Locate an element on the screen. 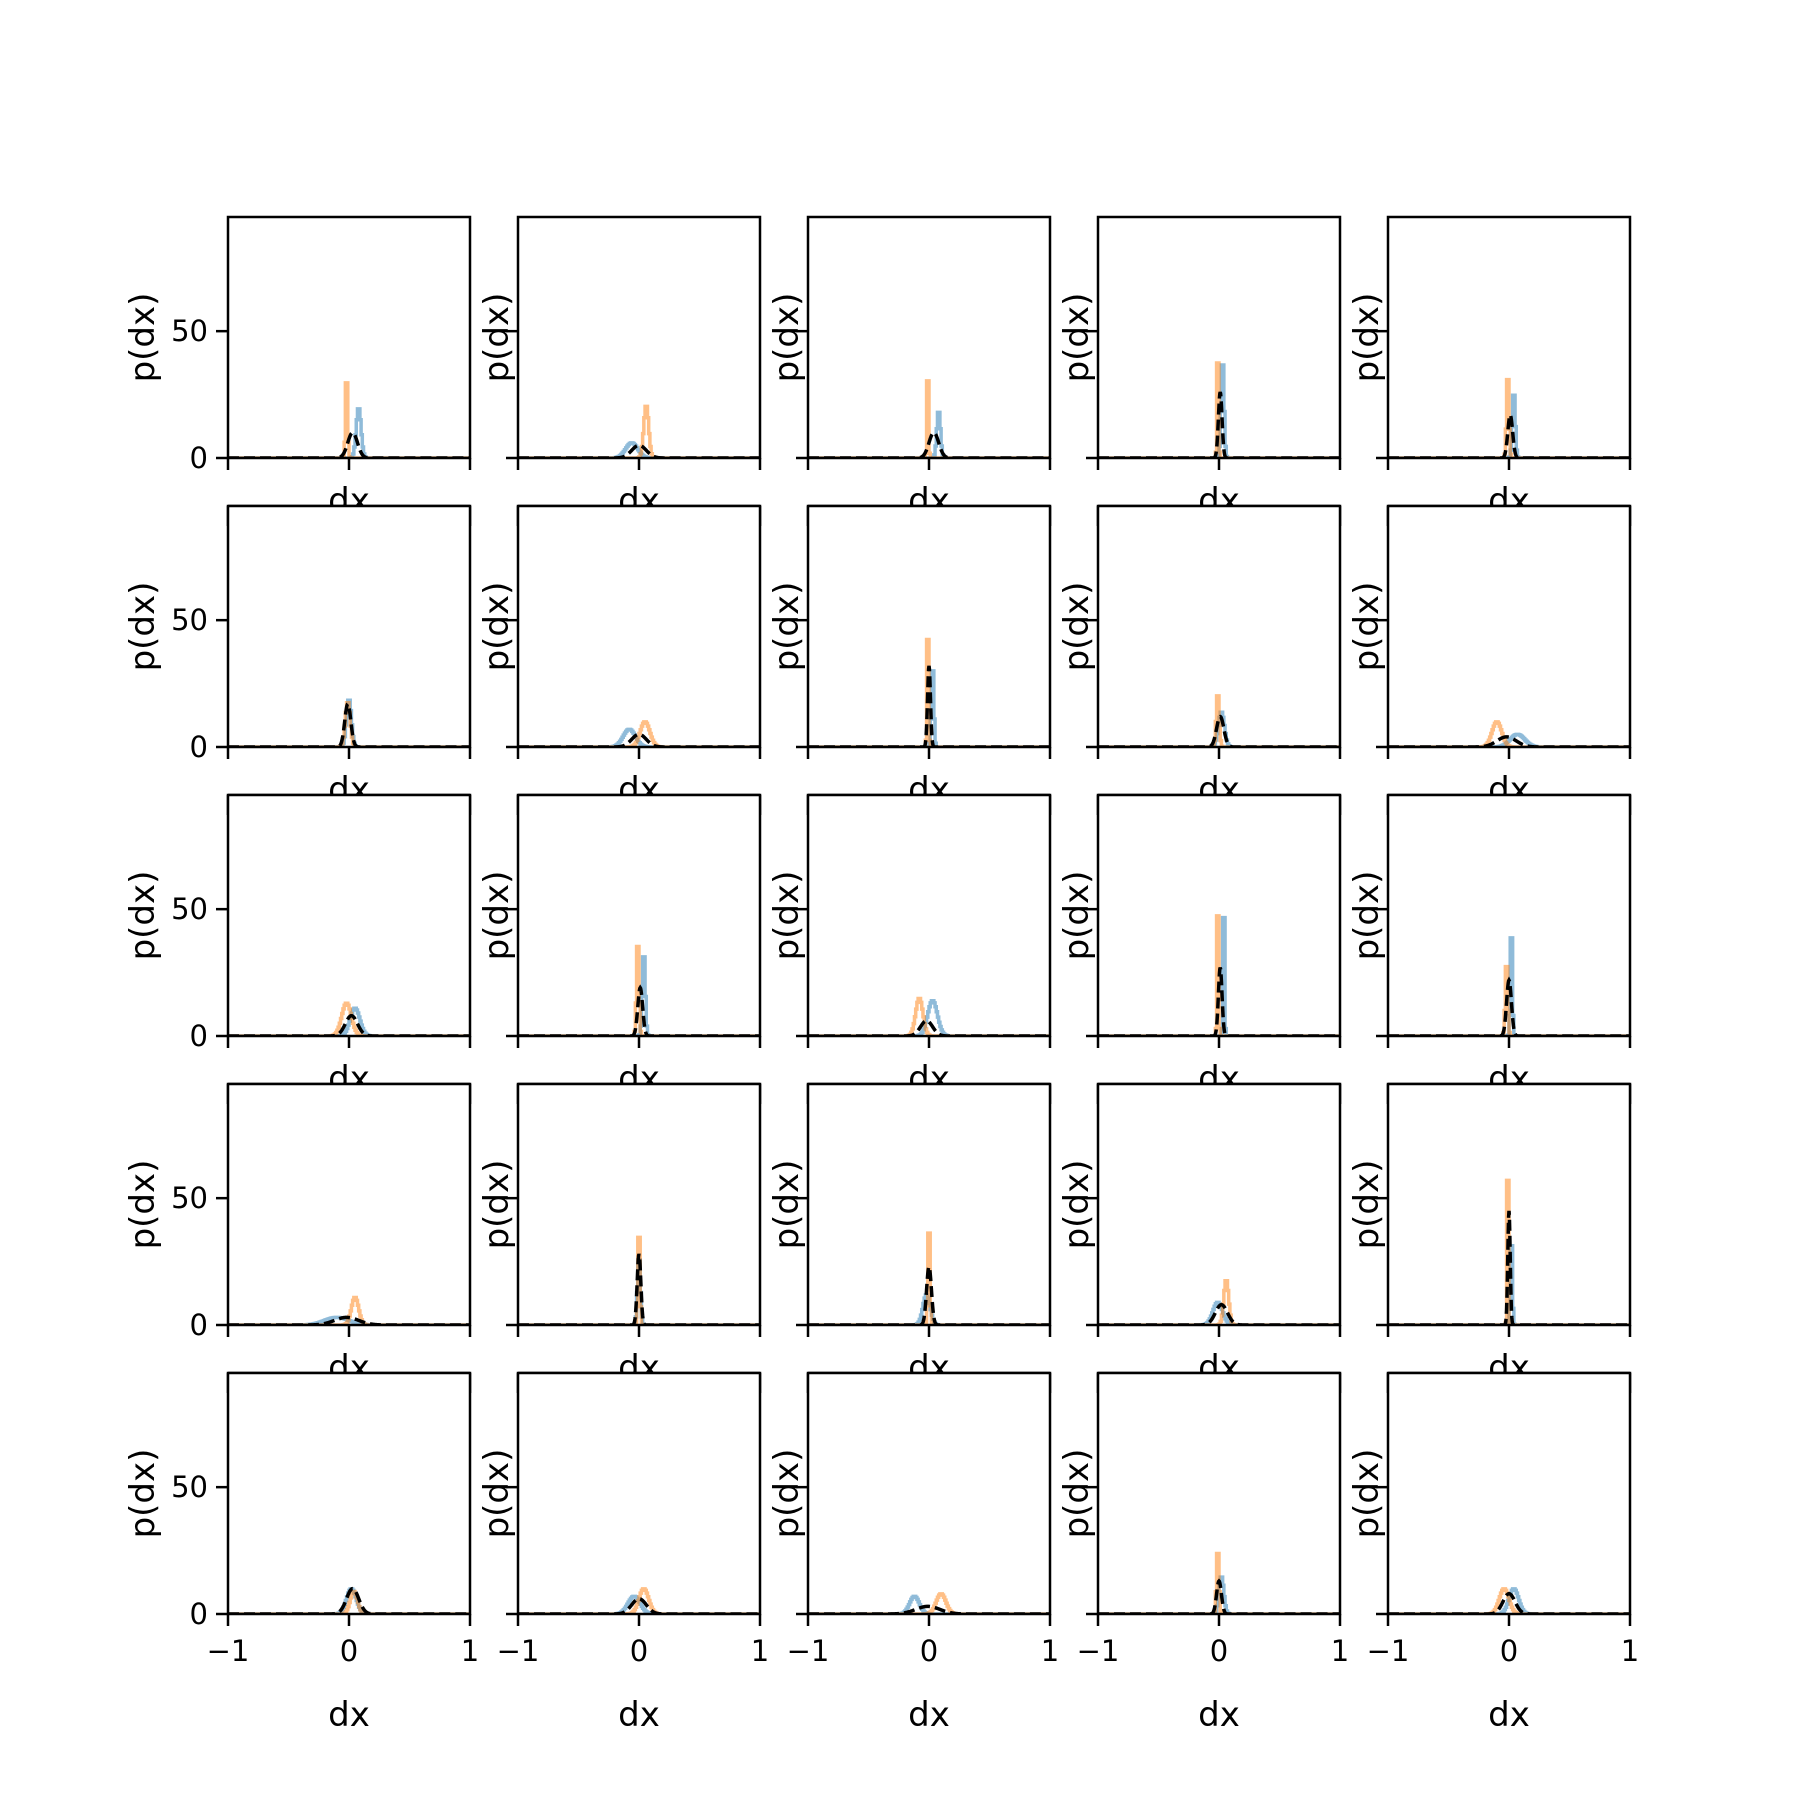 This screenshot has height=1800, width=1800. panel-r2-c2: dxp(dx) is located at coordinates (909, 946).